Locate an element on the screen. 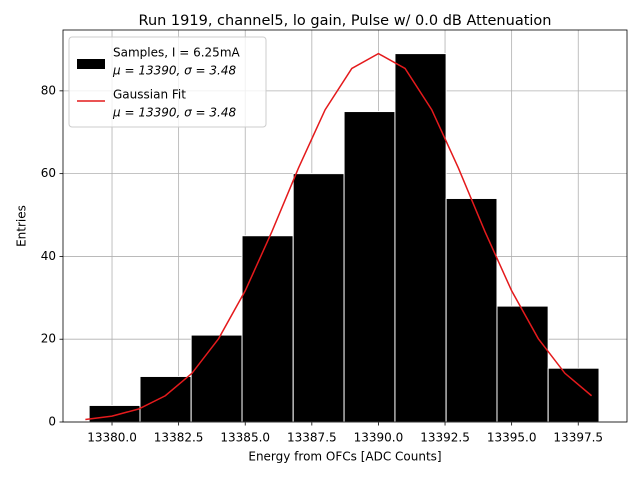  x-tick-label: 13387.5 is located at coordinates (312, 438).